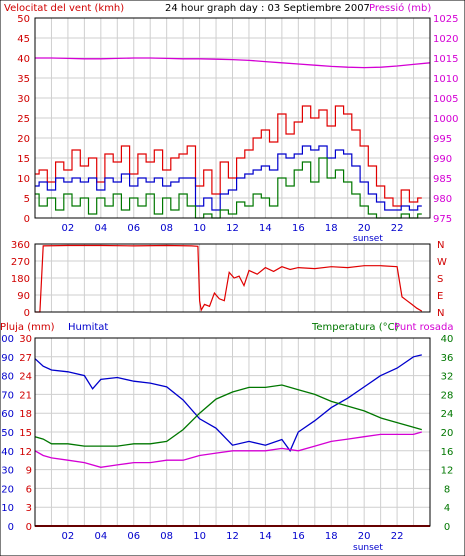 The height and width of the screenshot is (556, 465). What do you see at coordinates (166, 536) in the screenshot?
I see `x-tick-label-bottom: 08` at bounding box center [166, 536].